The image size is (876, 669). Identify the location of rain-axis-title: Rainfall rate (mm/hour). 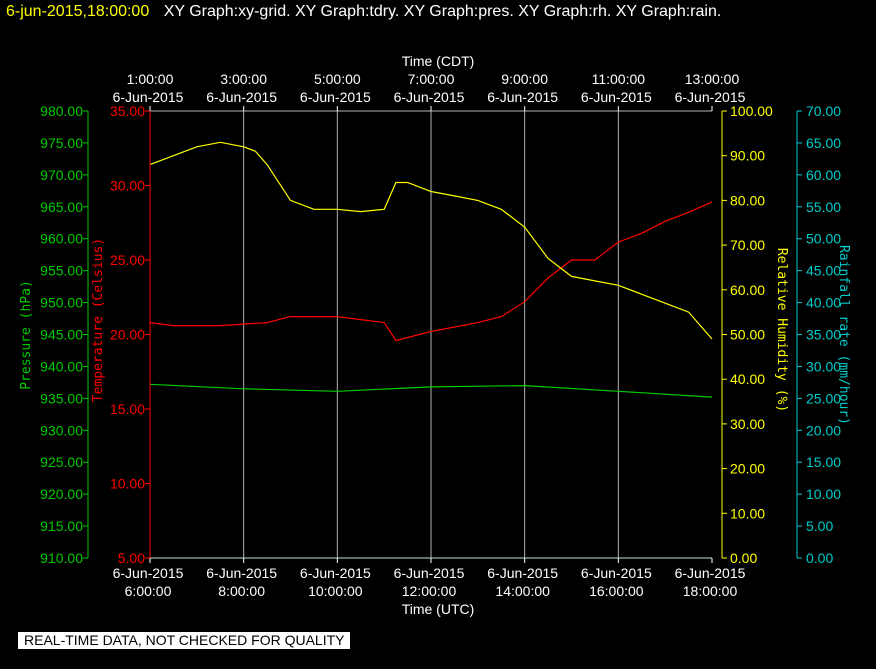
(843, 335).